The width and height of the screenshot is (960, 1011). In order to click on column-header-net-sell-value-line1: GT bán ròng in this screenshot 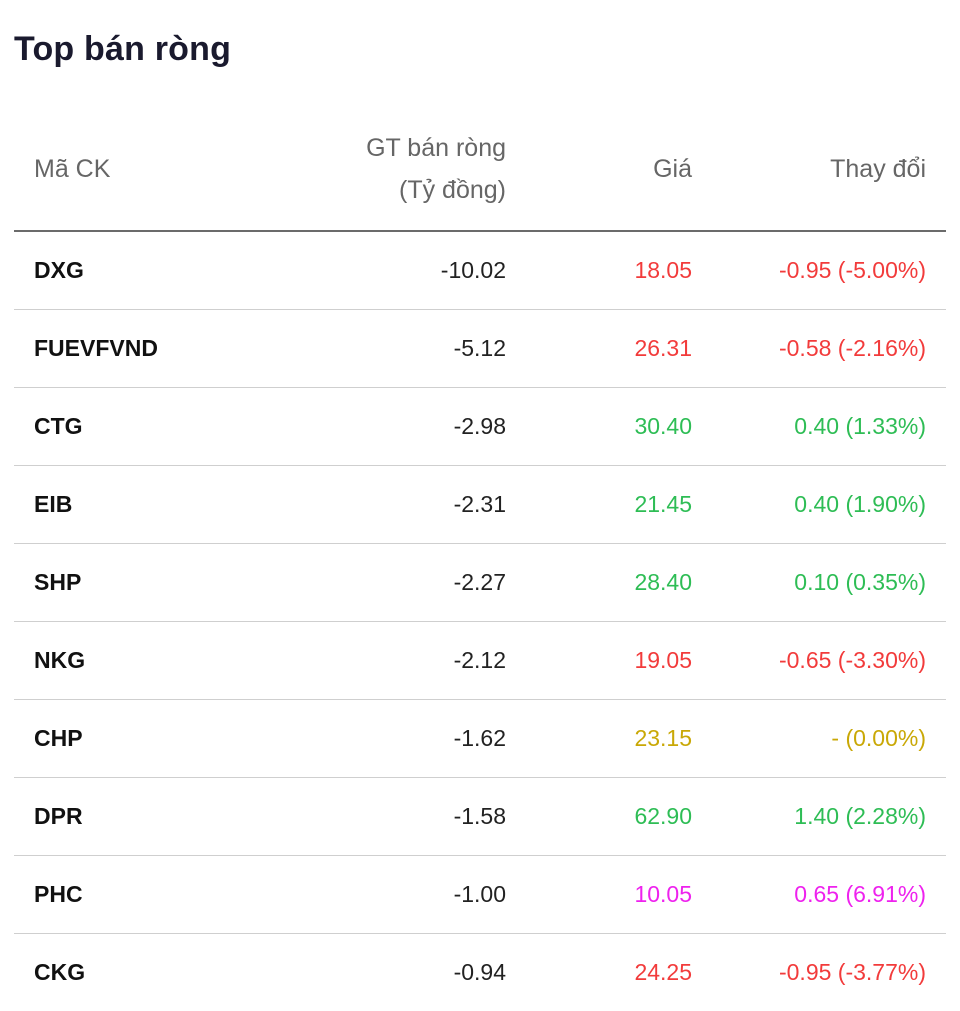, I will do `click(436, 148)`.